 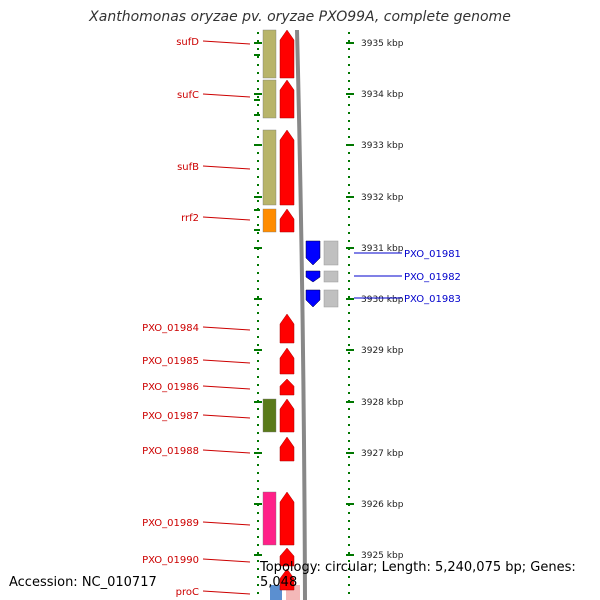 I want to click on gene-label-proC: proC, so click(x=187, y=592).